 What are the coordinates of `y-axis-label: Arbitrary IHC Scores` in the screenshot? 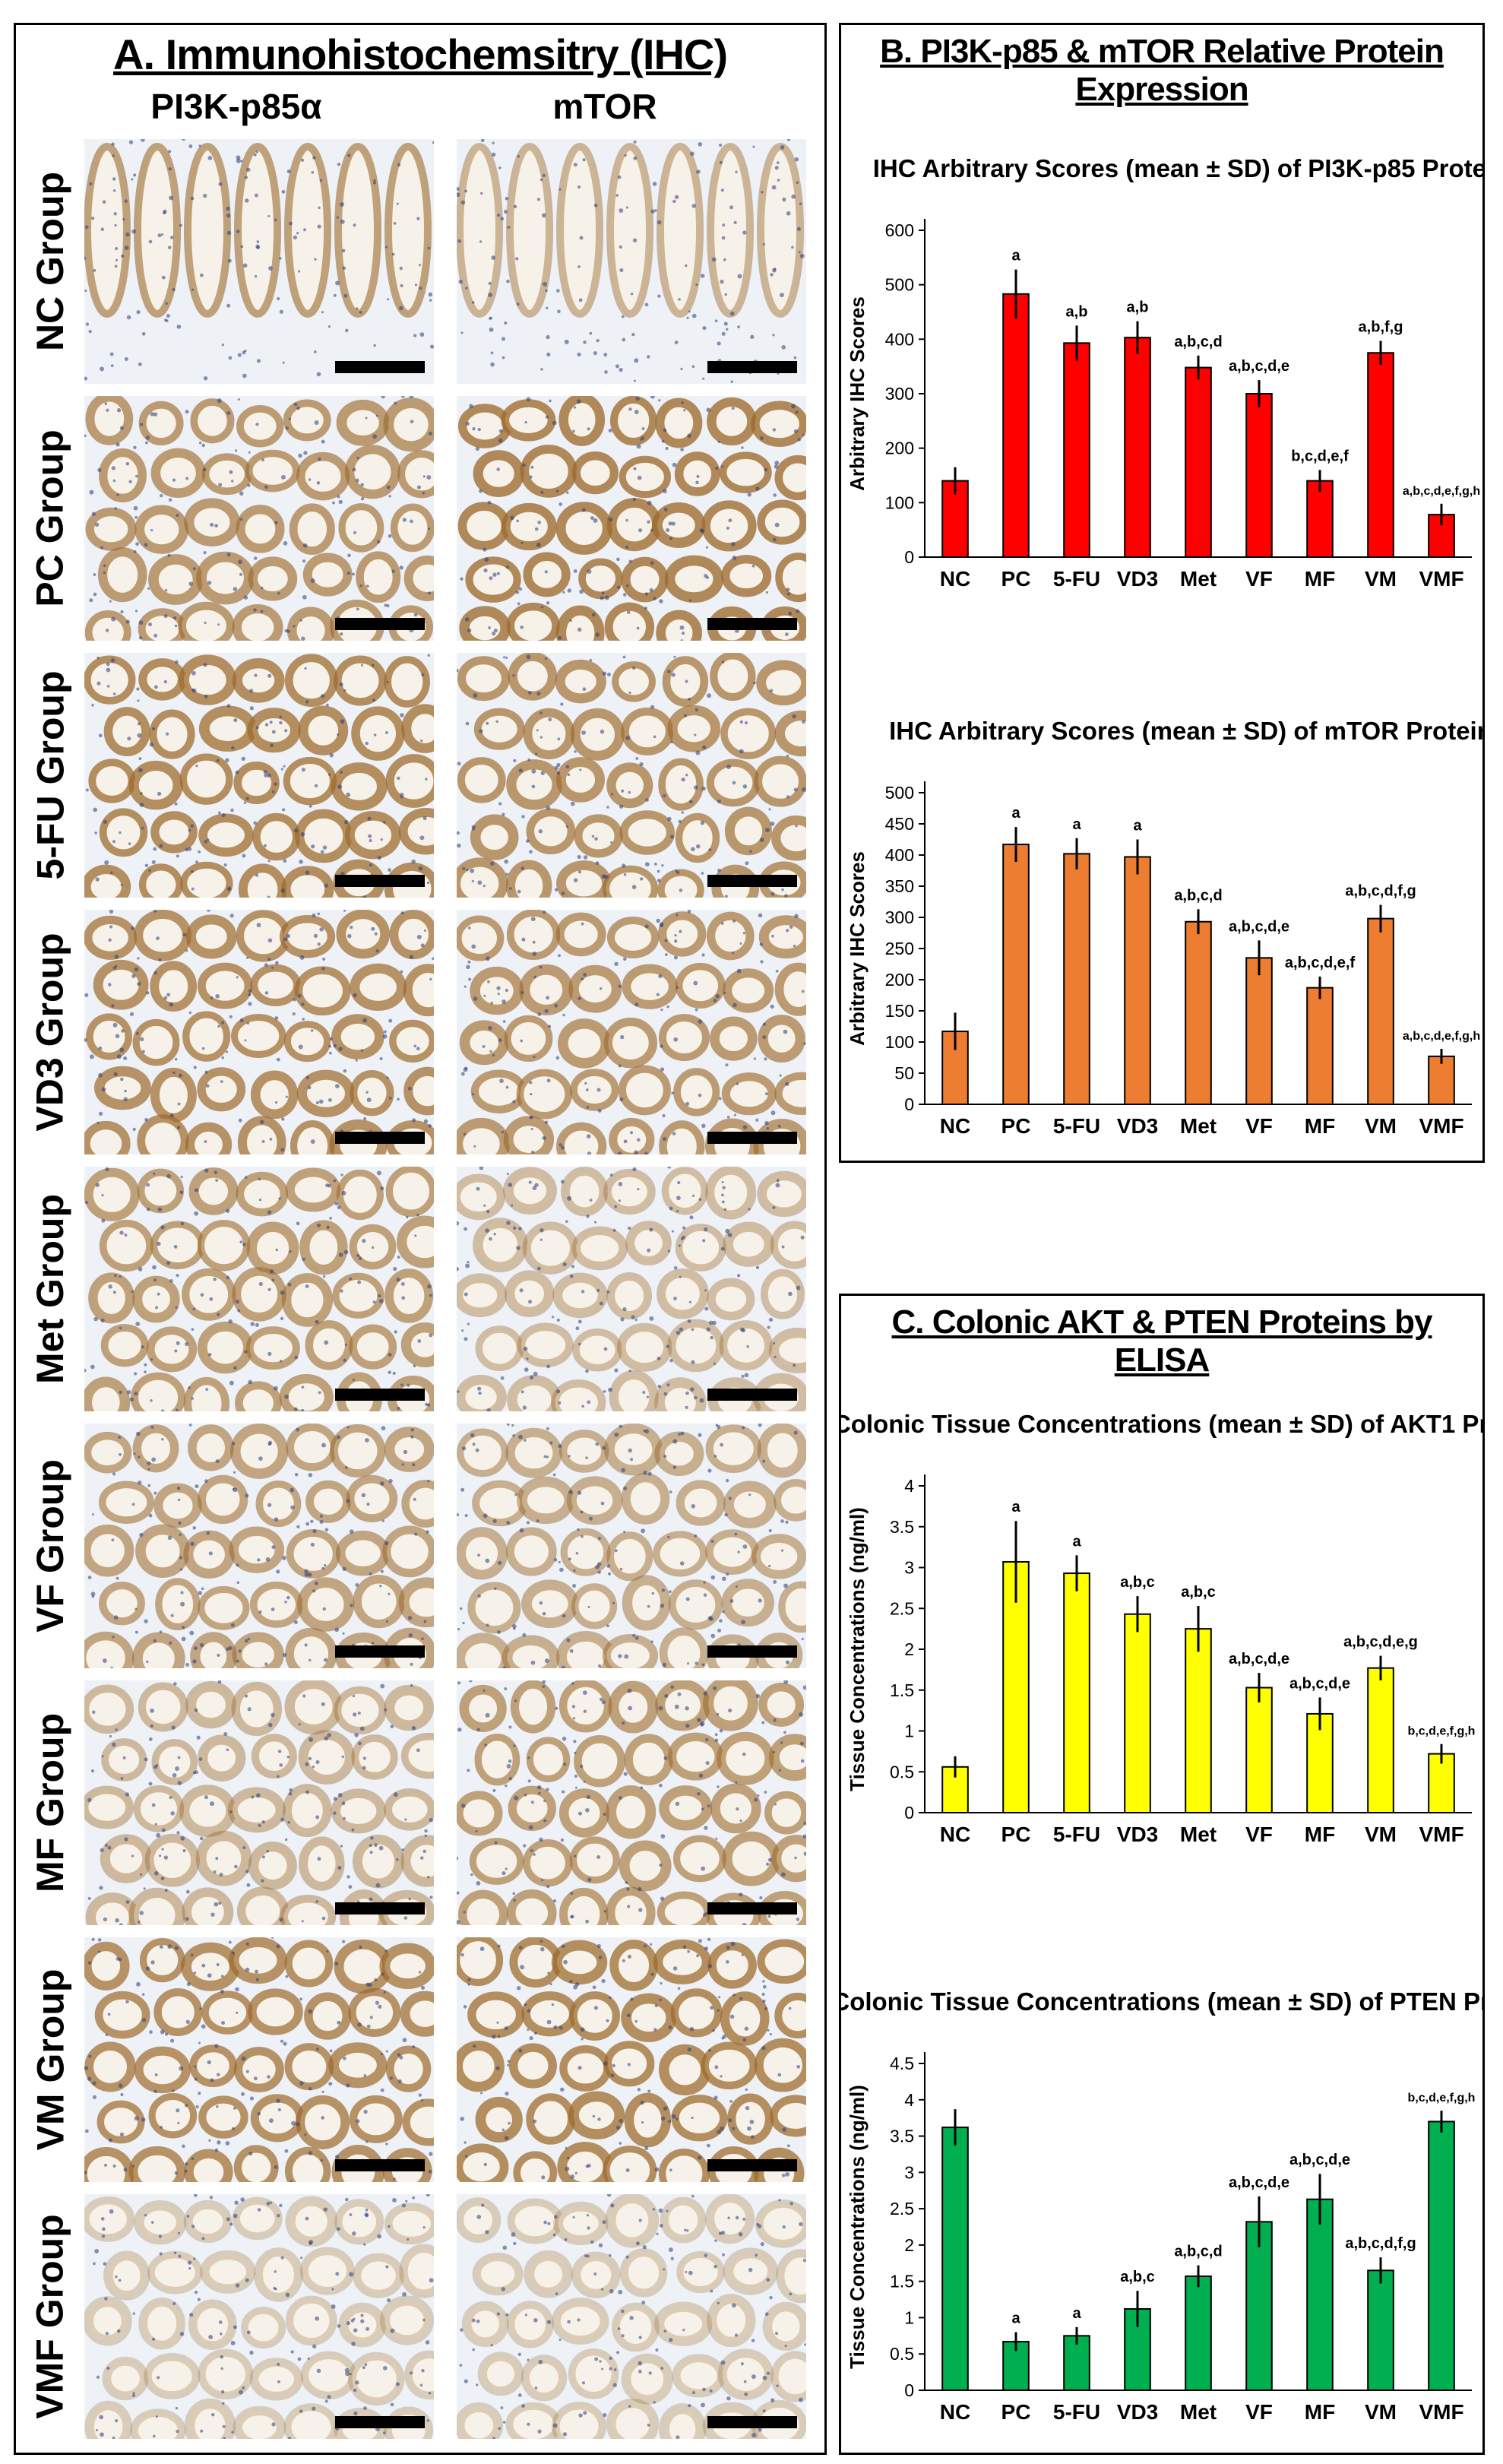 It's located at (857, 948).